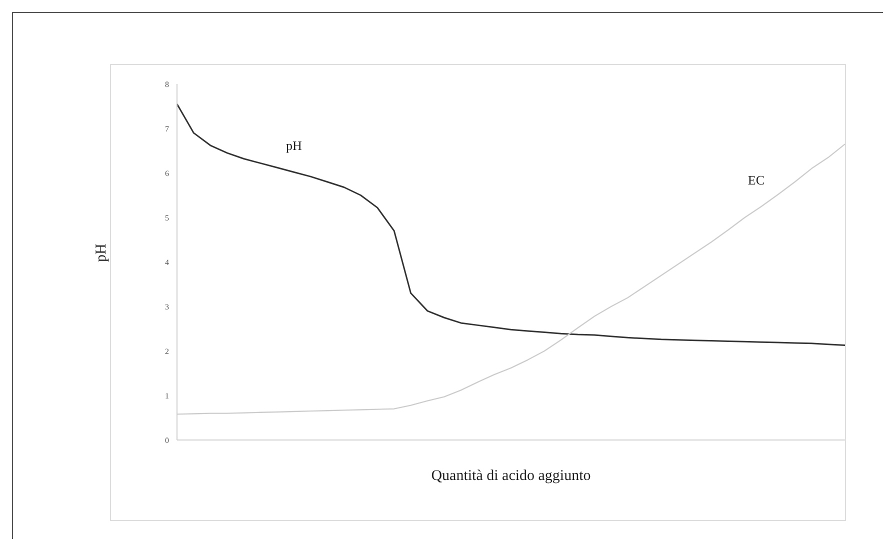 The image size is (895, 540). What do you see at coordinates (167, 173) in the screenshot?
I see `y-tick-label: 6` at bounding box center [167, 173].